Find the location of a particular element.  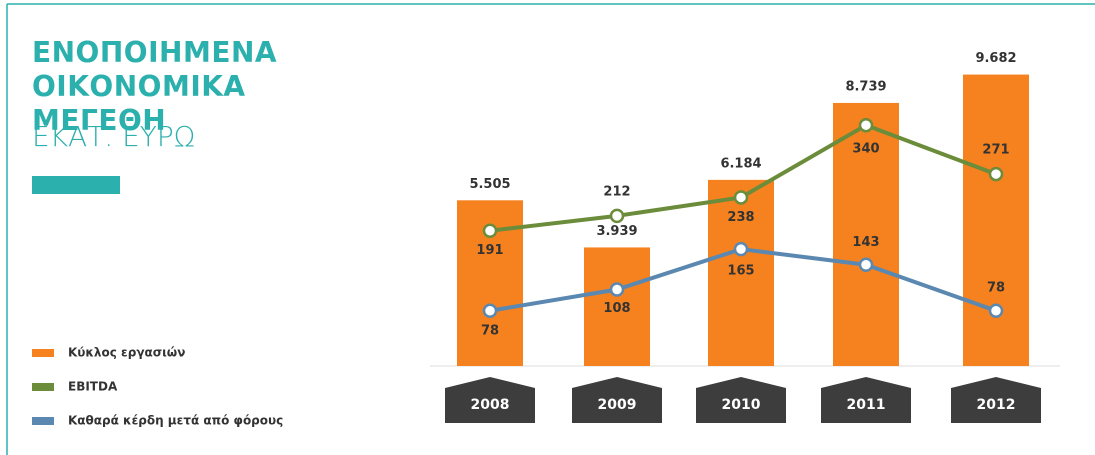

line-value-label: 238 is located at coordinates (740, 217).